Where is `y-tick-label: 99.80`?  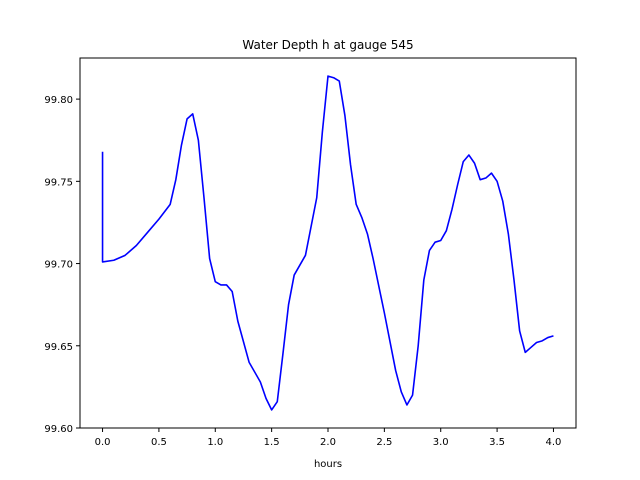
y-tick-label: 99.80 is located at coordinates (58, 100).